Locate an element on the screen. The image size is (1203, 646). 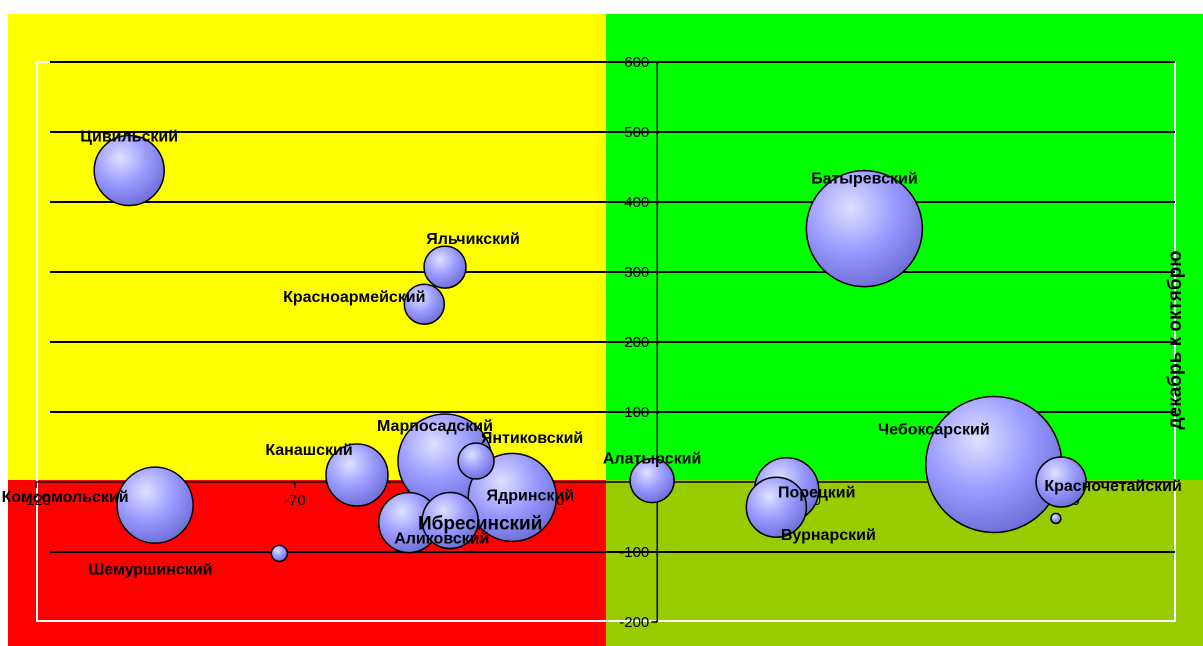
quadrant-bottom-right is located at coordinates (904, 563).